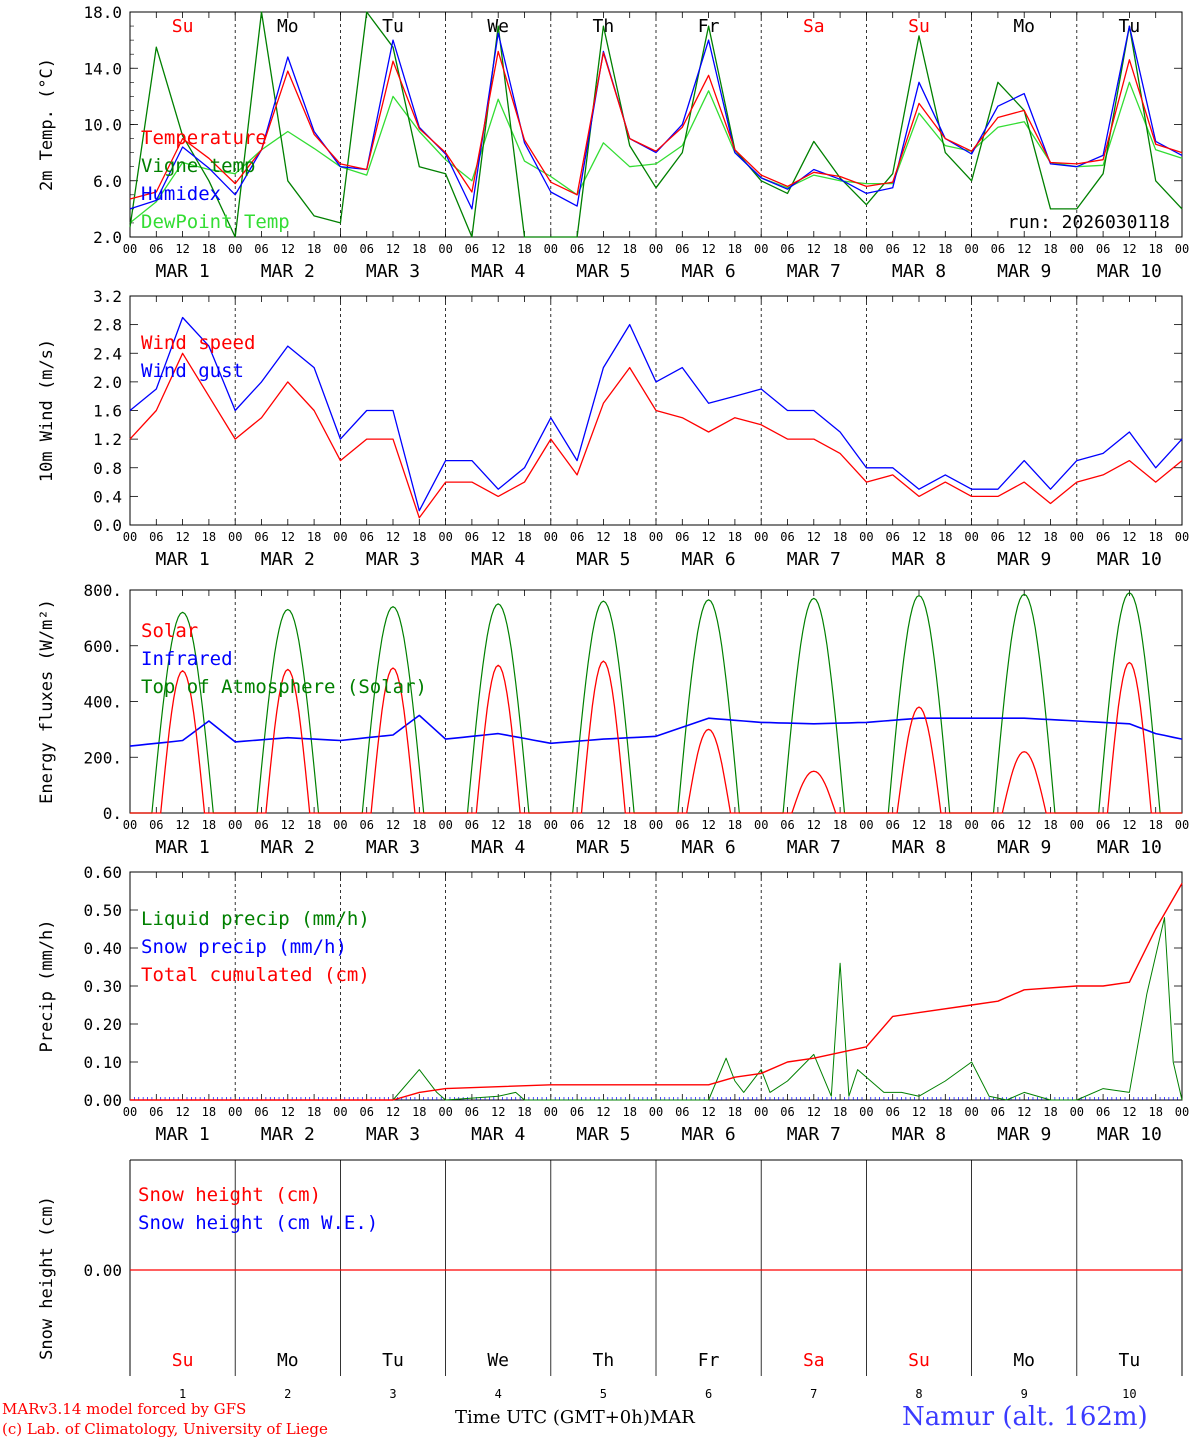  I want to click on day-number: 9, so click(1024, 1394).